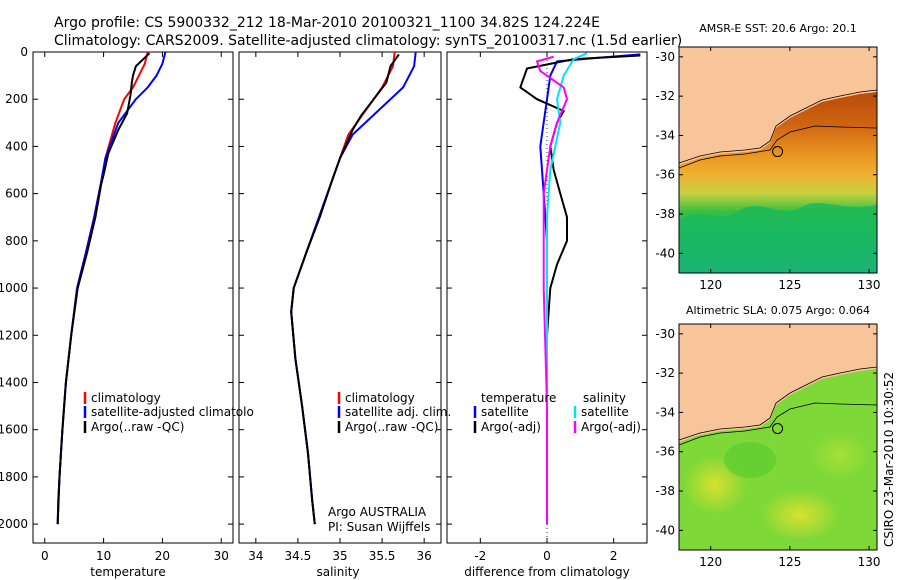 This screenshot has height=580, width=900. What do you see at coordinates (778, 237) in the screenshot?
I see `sst-cold-intrusion` at bounding box center [778, 237].